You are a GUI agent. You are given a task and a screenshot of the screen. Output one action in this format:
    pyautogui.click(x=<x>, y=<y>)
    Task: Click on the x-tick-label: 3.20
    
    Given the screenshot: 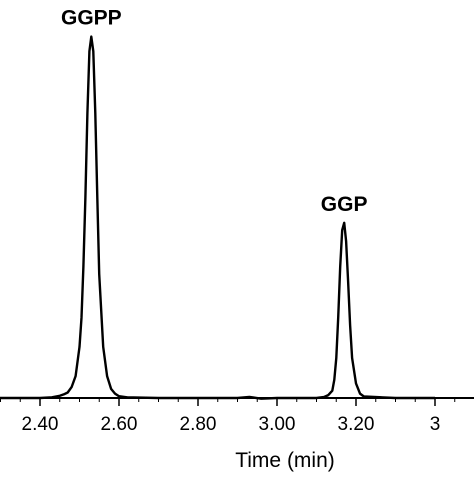 What is the action you would take?
    pyautogui.click(x=356, y=424)
    